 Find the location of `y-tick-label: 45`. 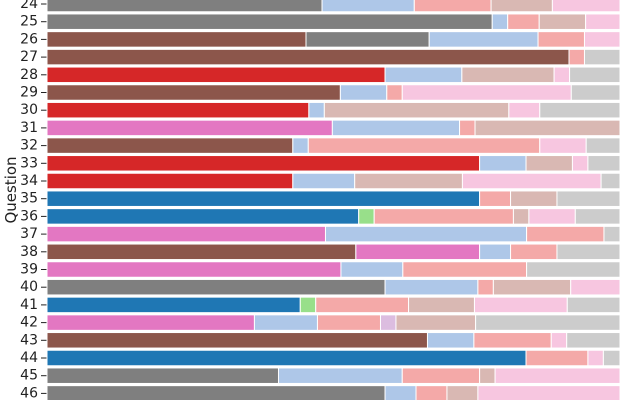

y-tick-label: 45 is located at coordinates (29, 376).